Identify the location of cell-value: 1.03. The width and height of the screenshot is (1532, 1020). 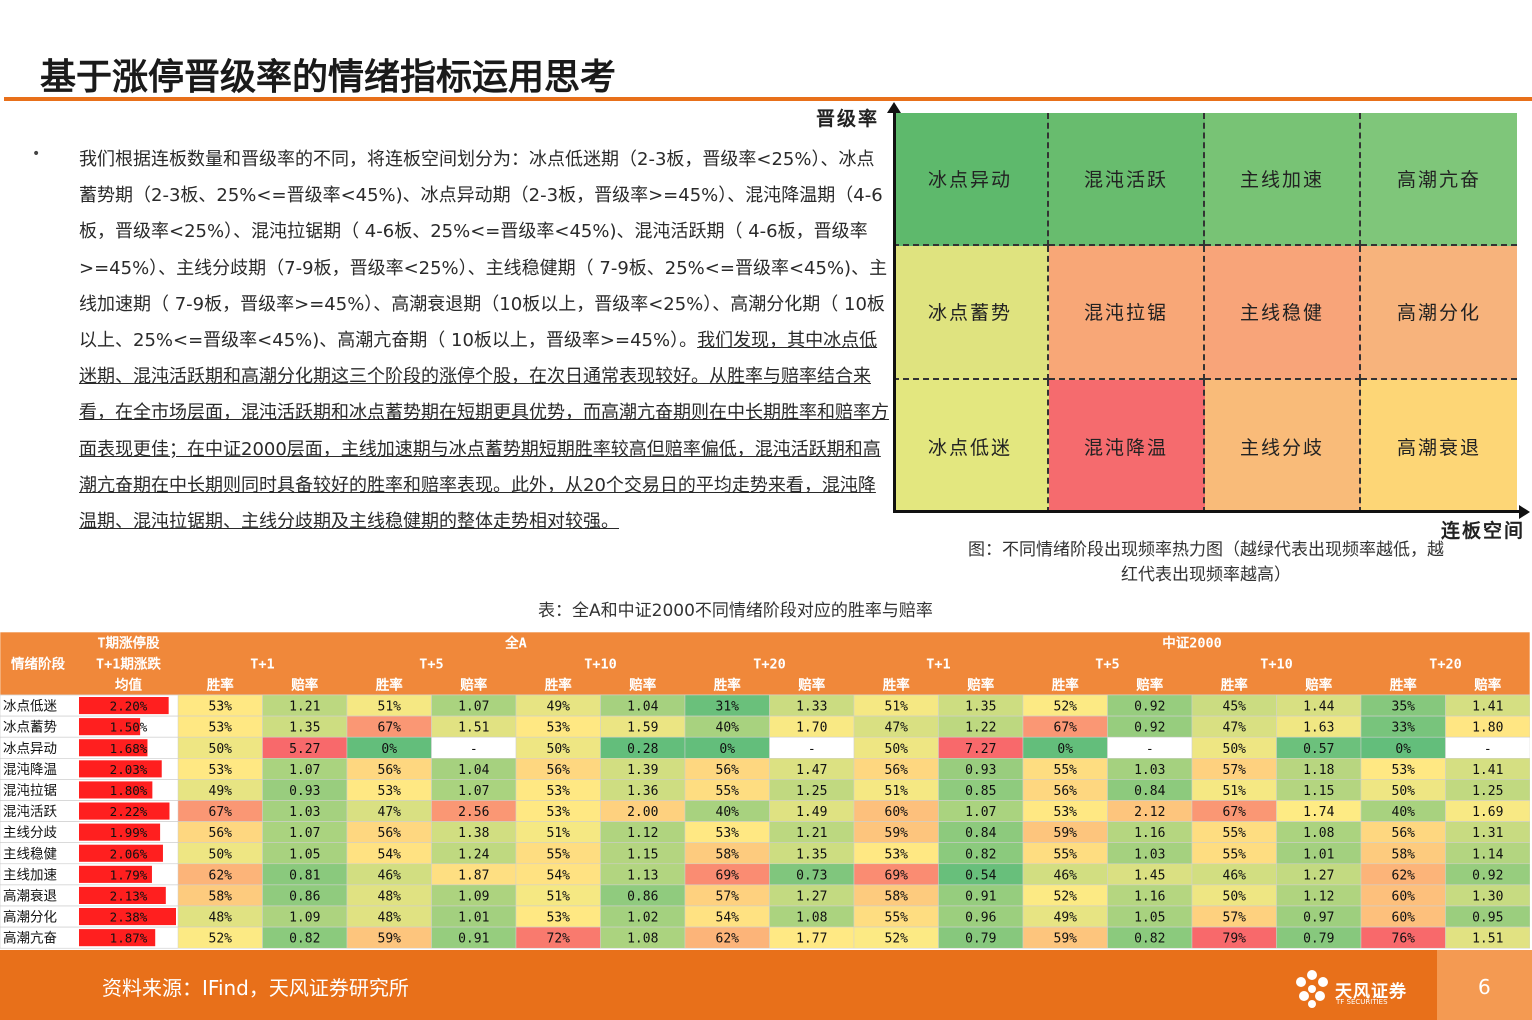
(1149, 770).